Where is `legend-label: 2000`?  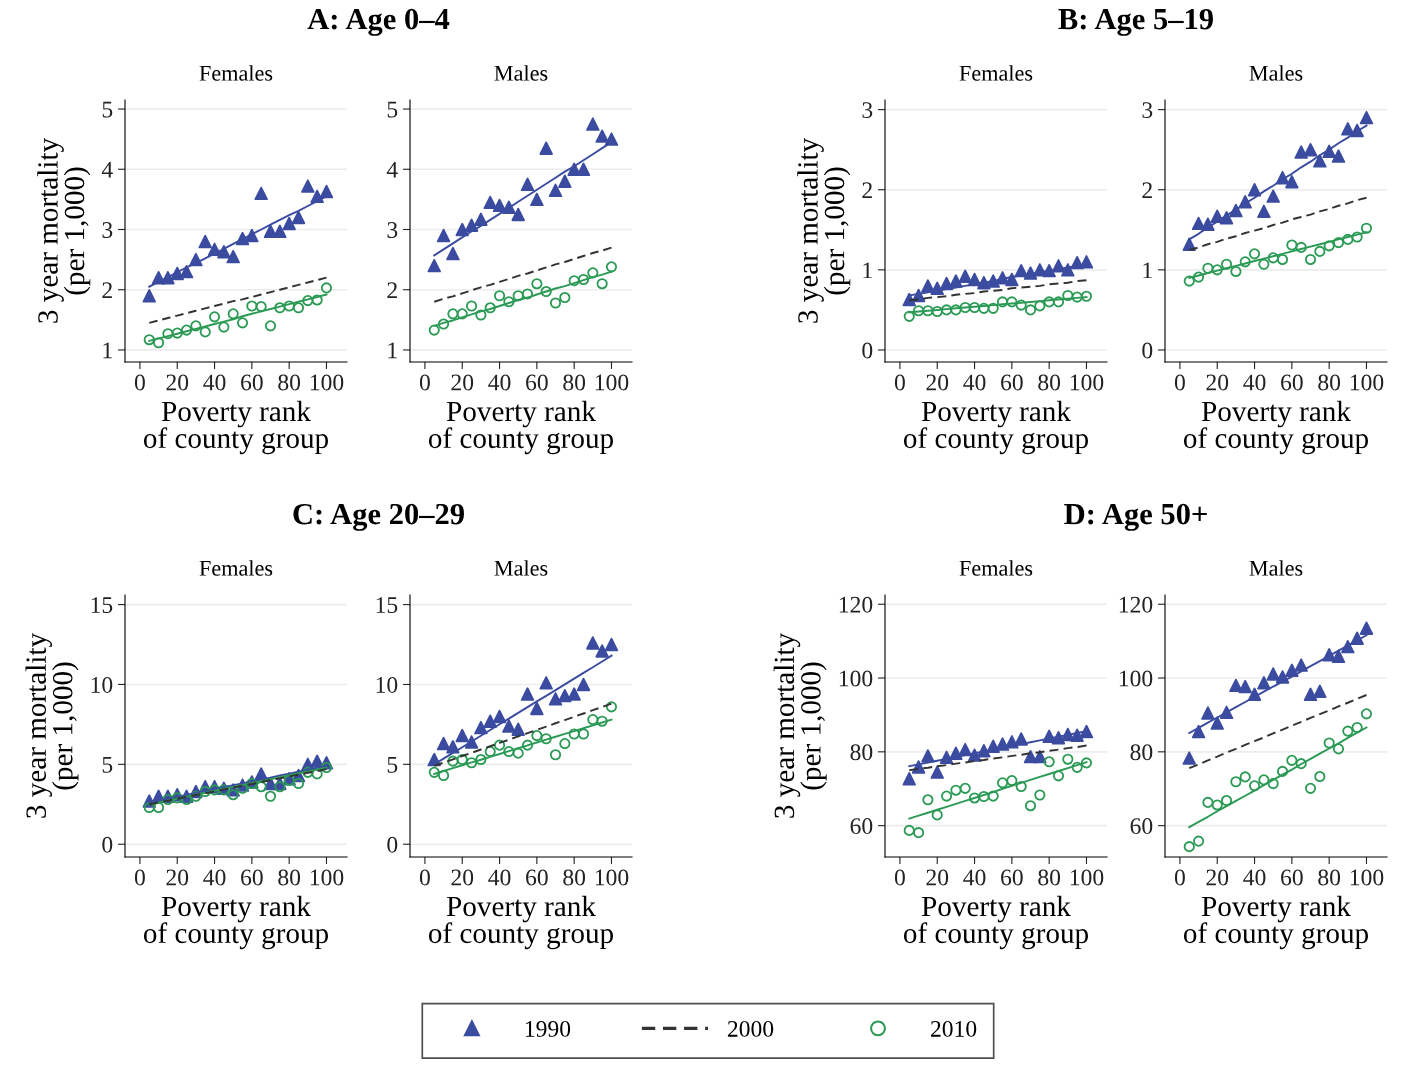 legend-label: 2000 is located at coordinates (750, 1028).